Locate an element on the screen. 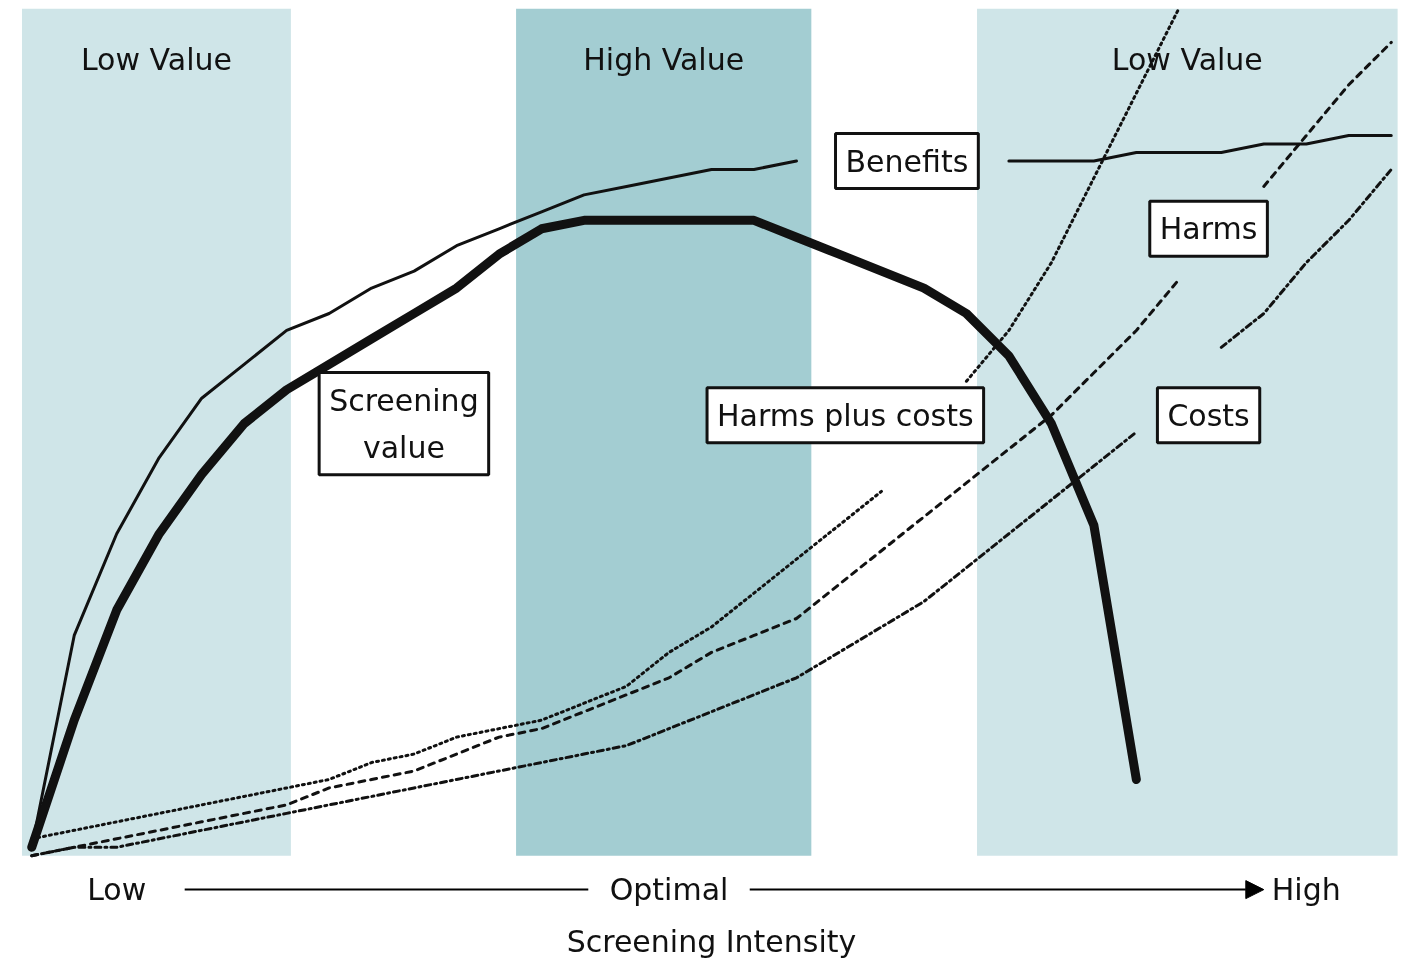  x-tick-label: Low is located at coordinates (117, 890).